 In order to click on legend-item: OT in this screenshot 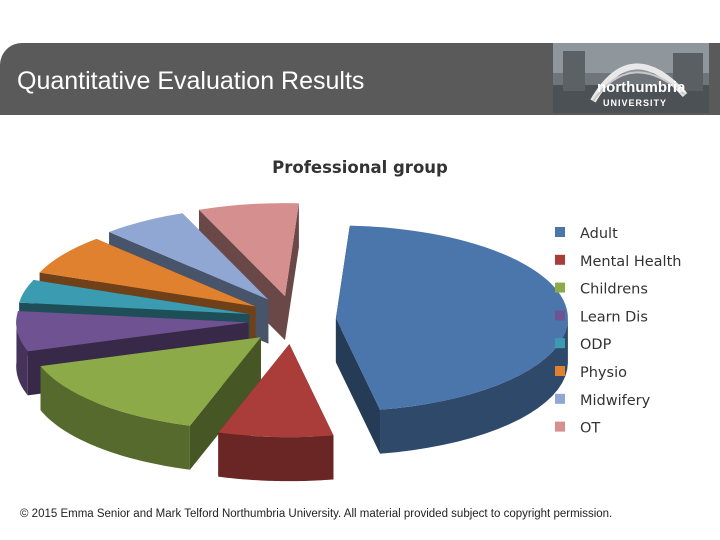, I will do `click(577, 429)`.